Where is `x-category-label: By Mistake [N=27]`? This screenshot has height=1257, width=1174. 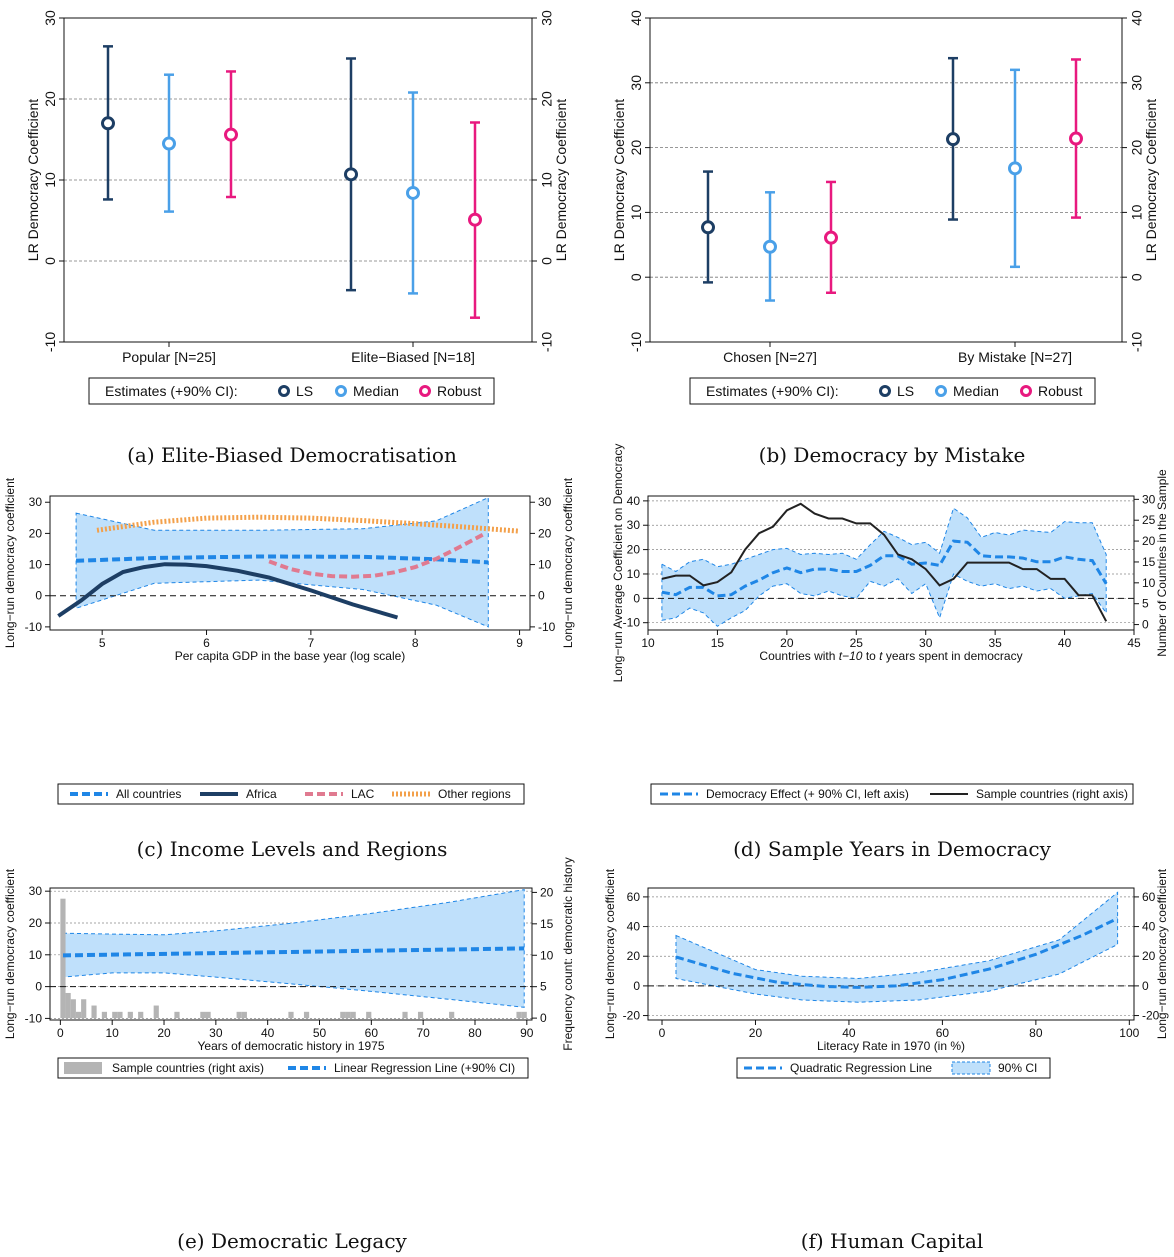 x-category-label: By Mistake [N=27] is located at coordinates (1015, 357).